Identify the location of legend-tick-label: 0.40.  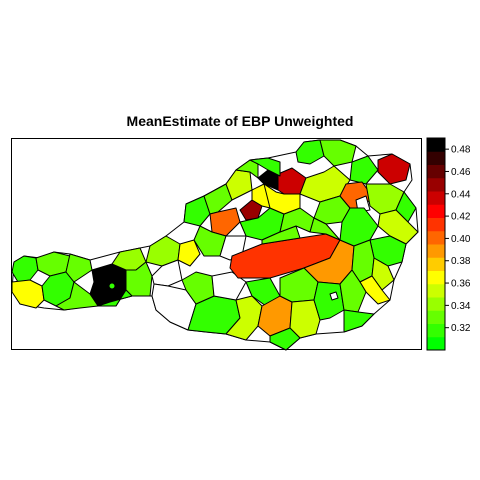
(461, 239).